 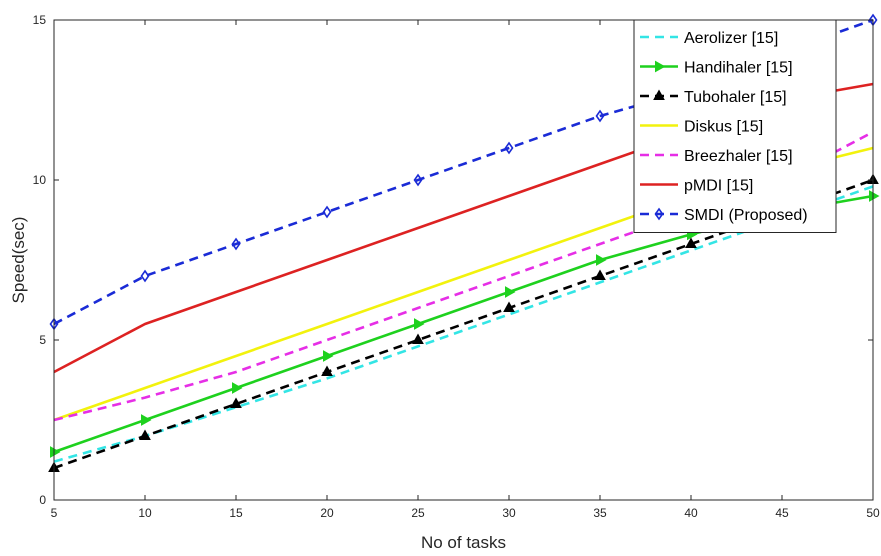 What do you see at coordinates (54, 513) in the screenshot?
I see `x-tick-label: 5` at bounding box center [54, 513].